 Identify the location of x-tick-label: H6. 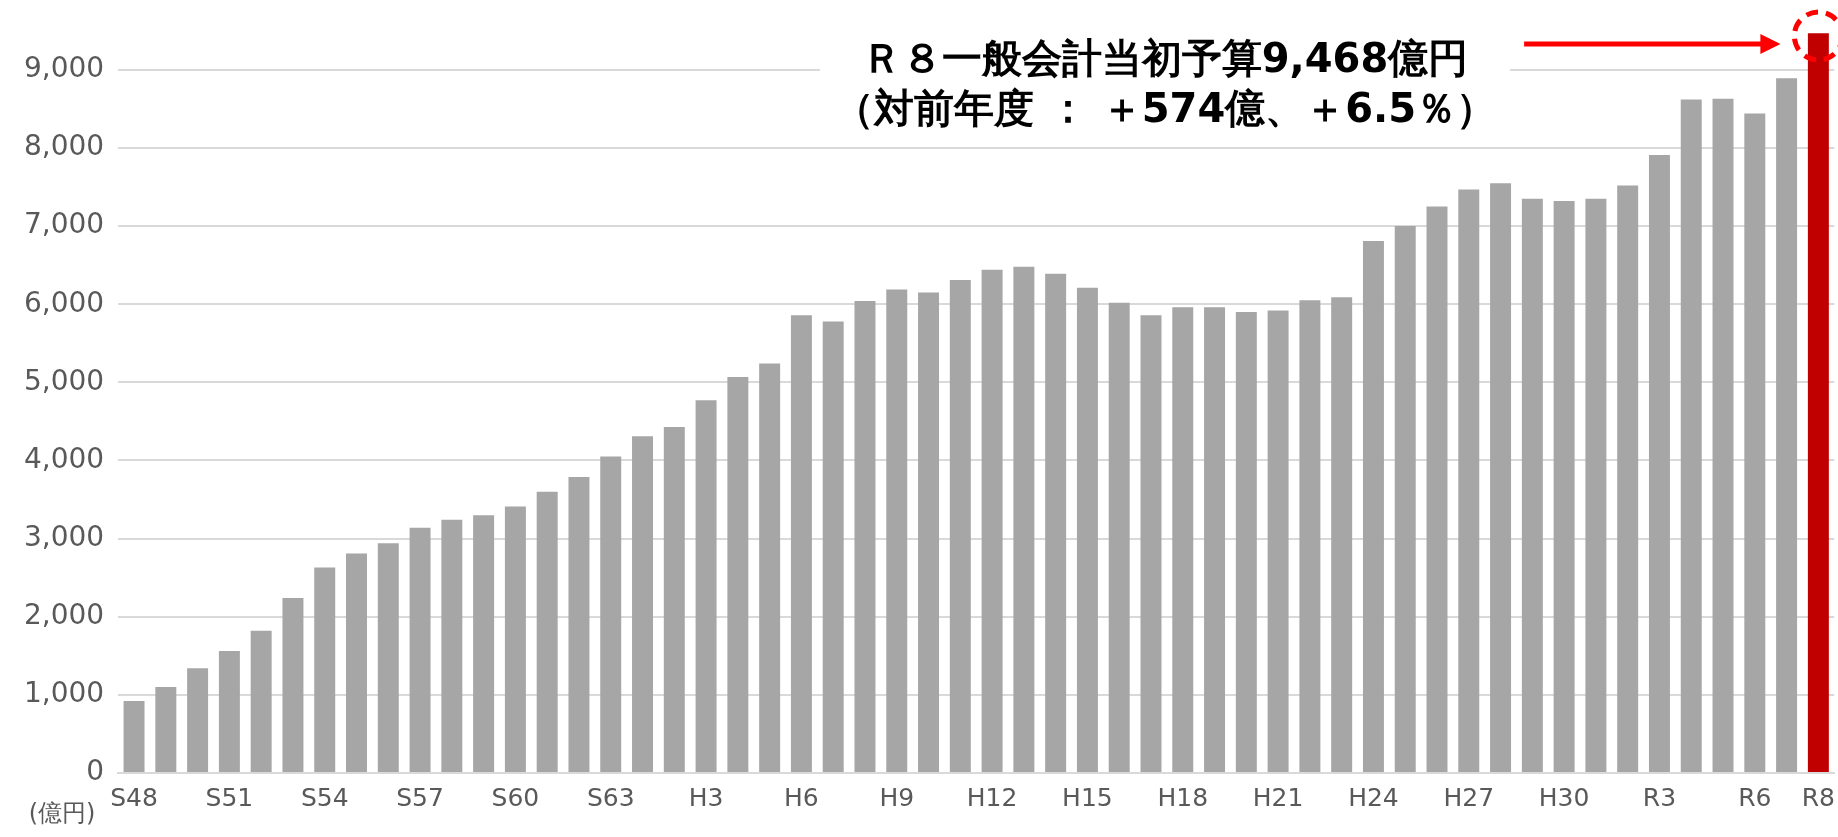
(801, 797).